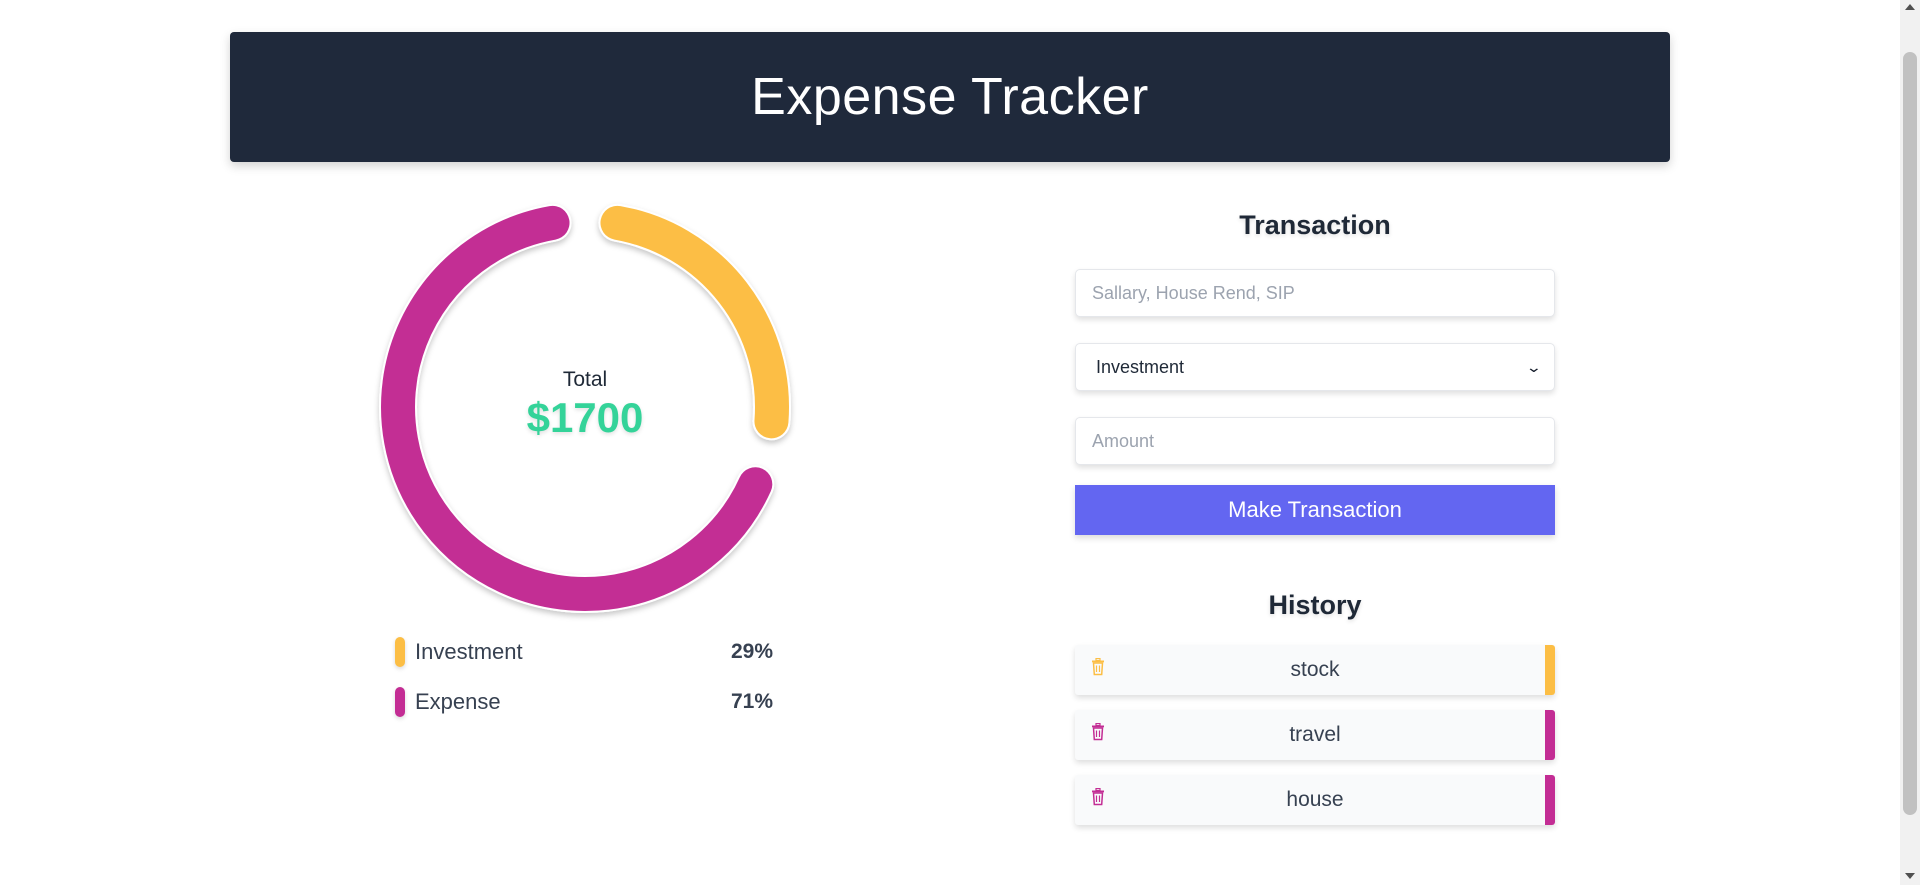 Image resolution: width=1920 pixels, height=885 pixels. What do you see at coordinates (469, 651) in the screenshot?
I see `legend-label: Investment` at bounding box center [469, 651].